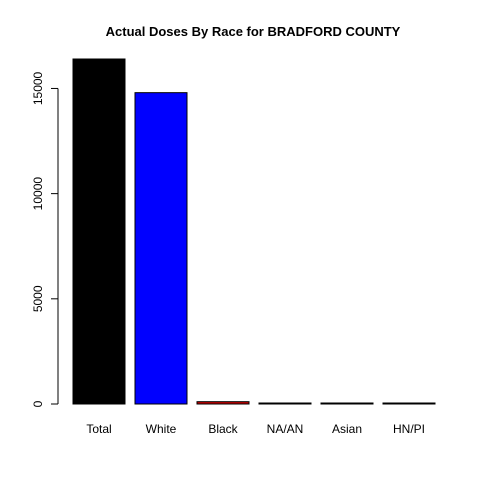  Describe the element at coordinates (409, 403) in the screenshot. I see `bar-hn-pi` at that location.